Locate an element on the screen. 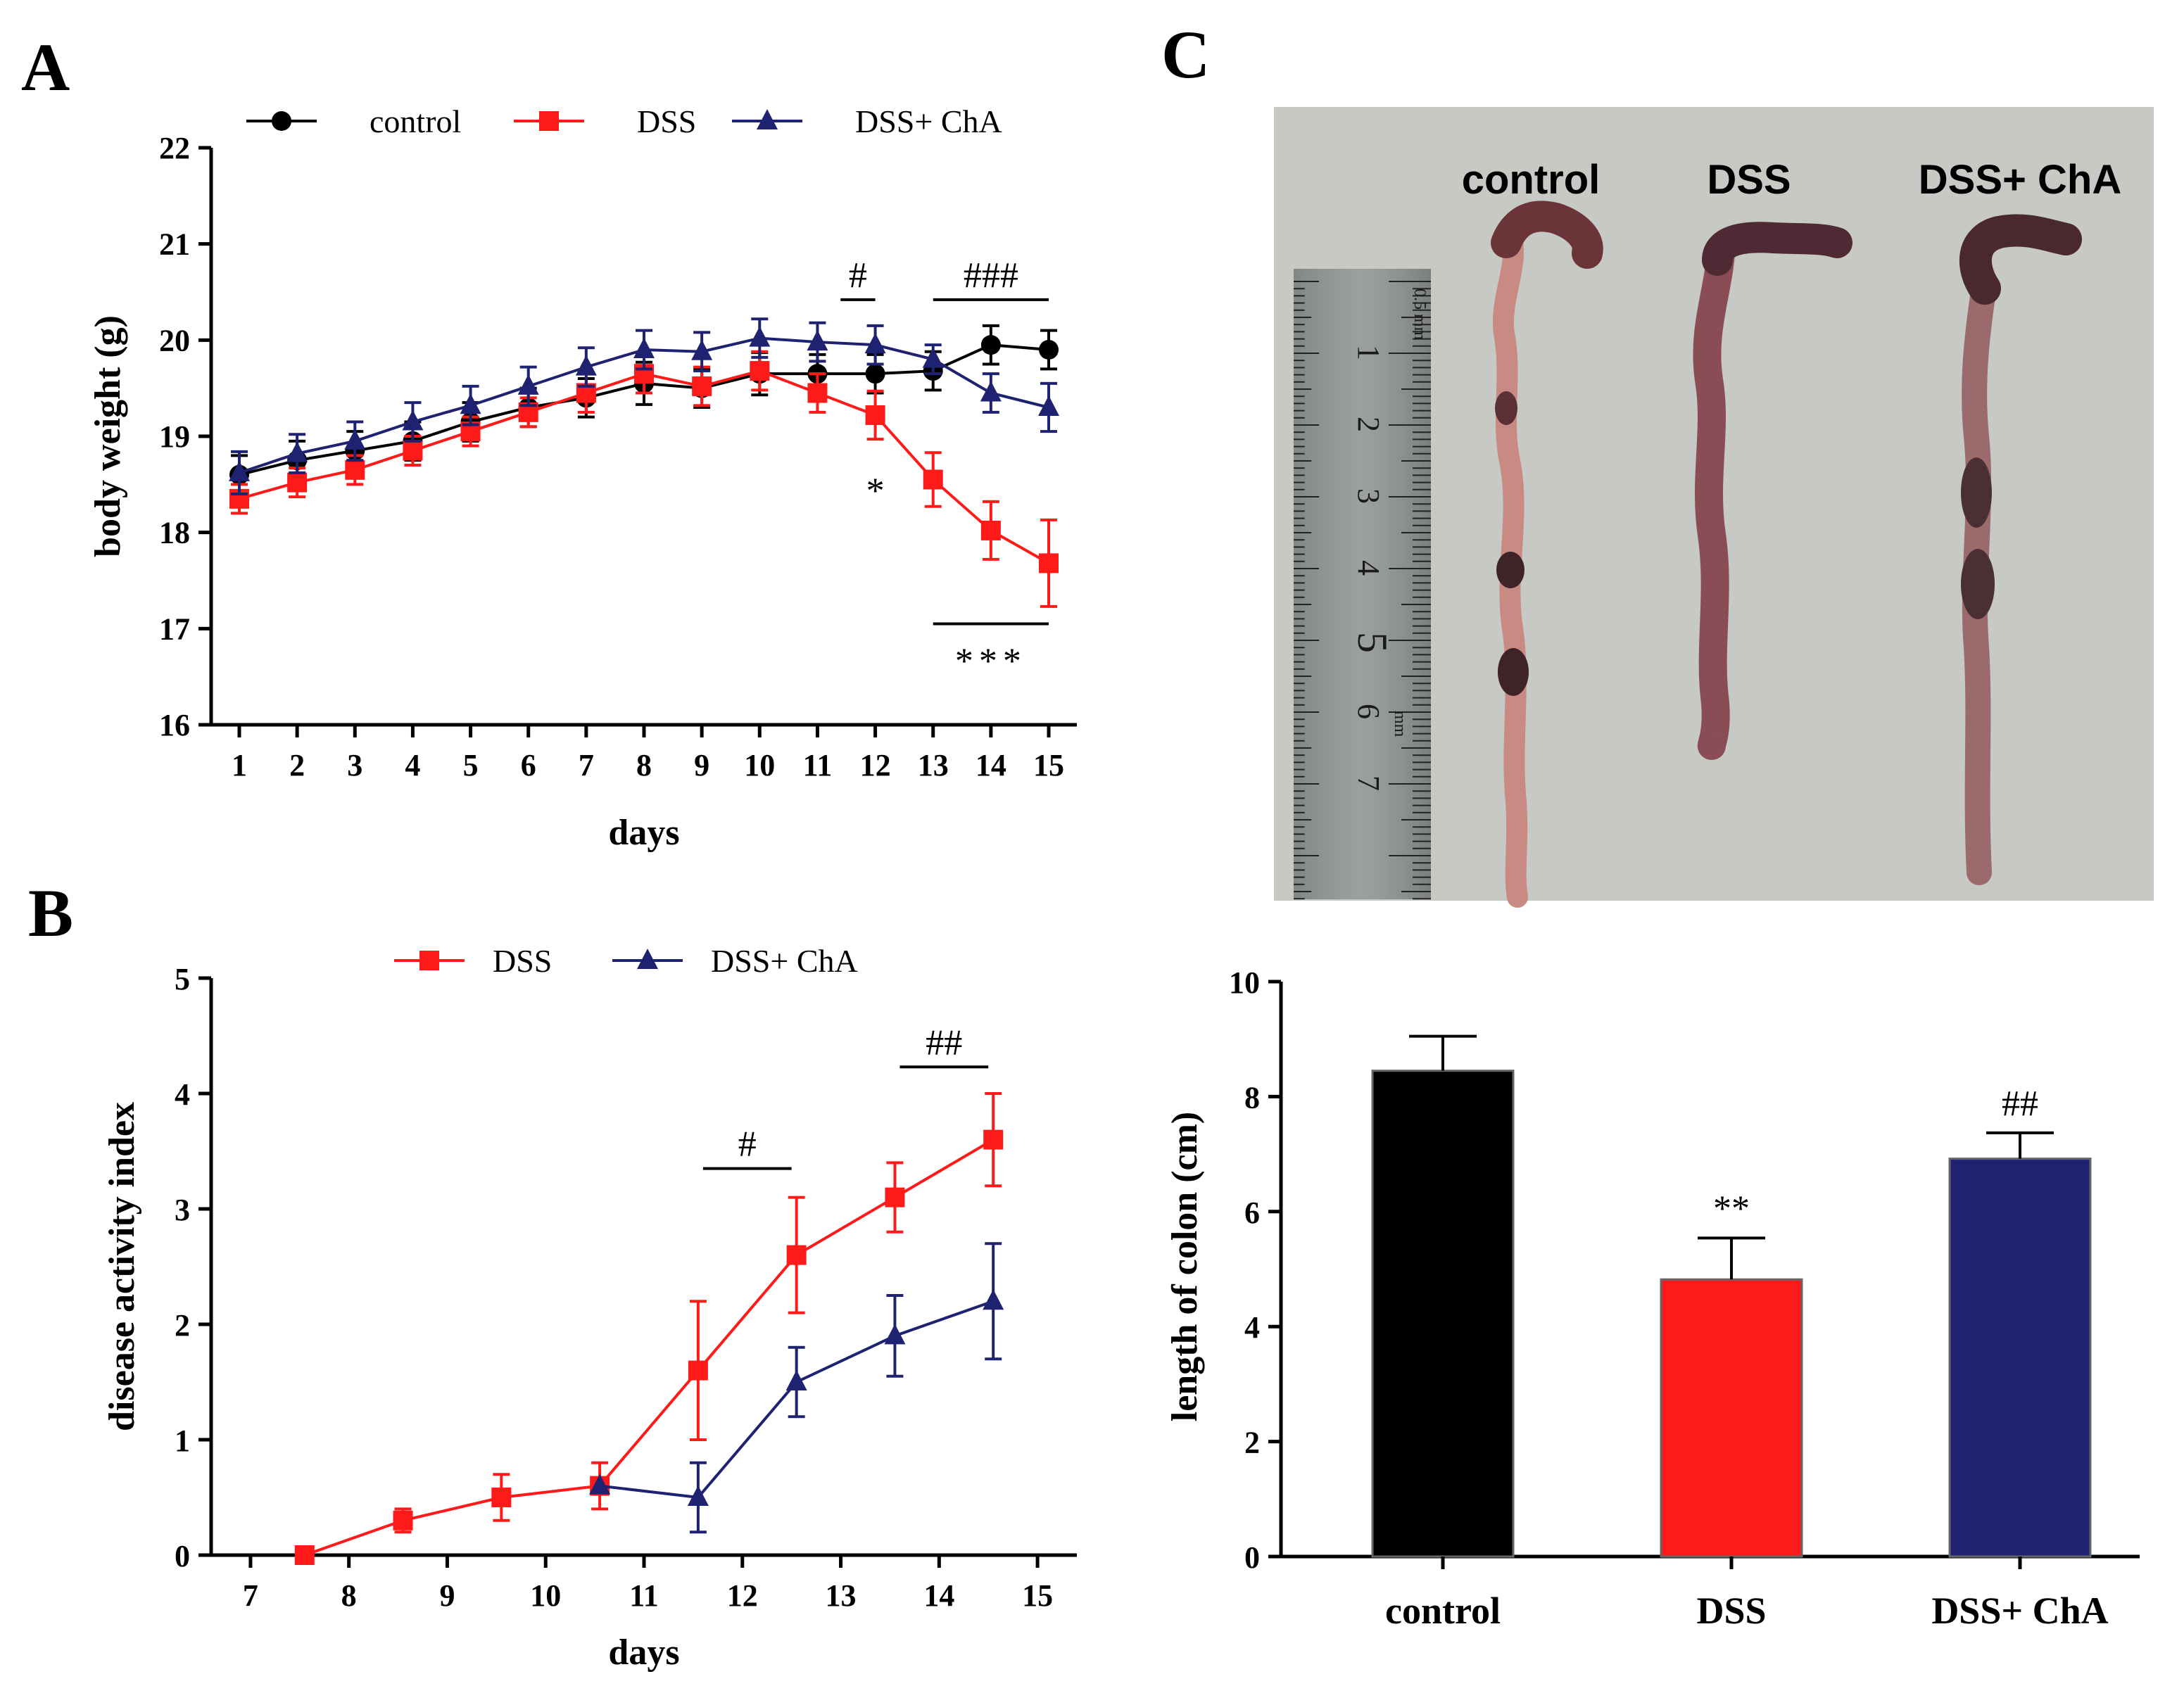 This screenshot has height=1686, width=2184. ruler-unit-top: 0.5 mm is located at coordinates (1419, 315).